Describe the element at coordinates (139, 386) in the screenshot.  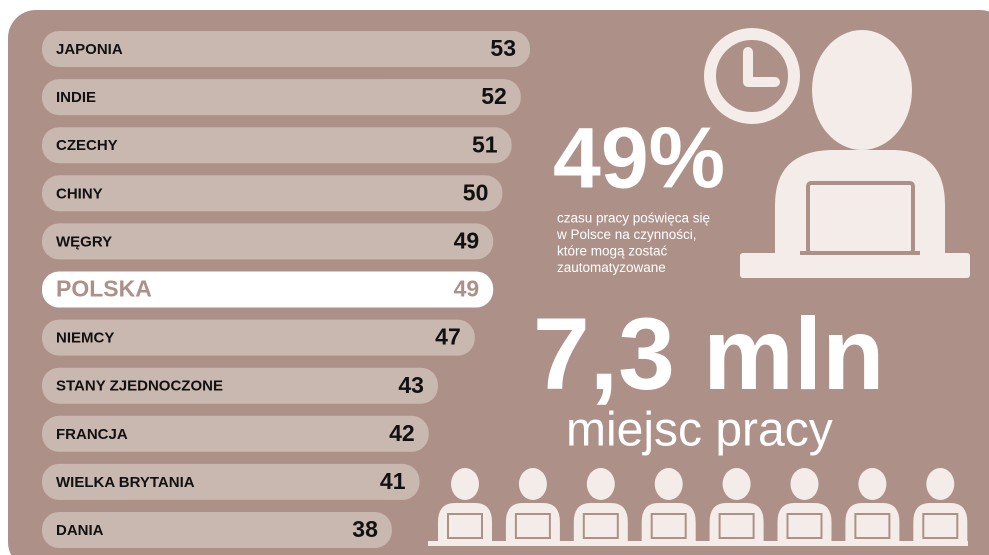
I see `category-label: STANY ZJEDNOCZONE` at that location.